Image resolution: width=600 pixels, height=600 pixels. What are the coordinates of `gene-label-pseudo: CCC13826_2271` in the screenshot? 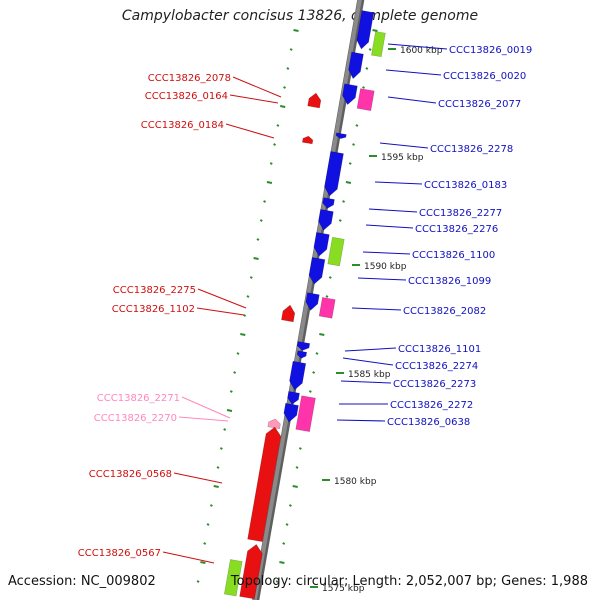 It's located at (138, 398).